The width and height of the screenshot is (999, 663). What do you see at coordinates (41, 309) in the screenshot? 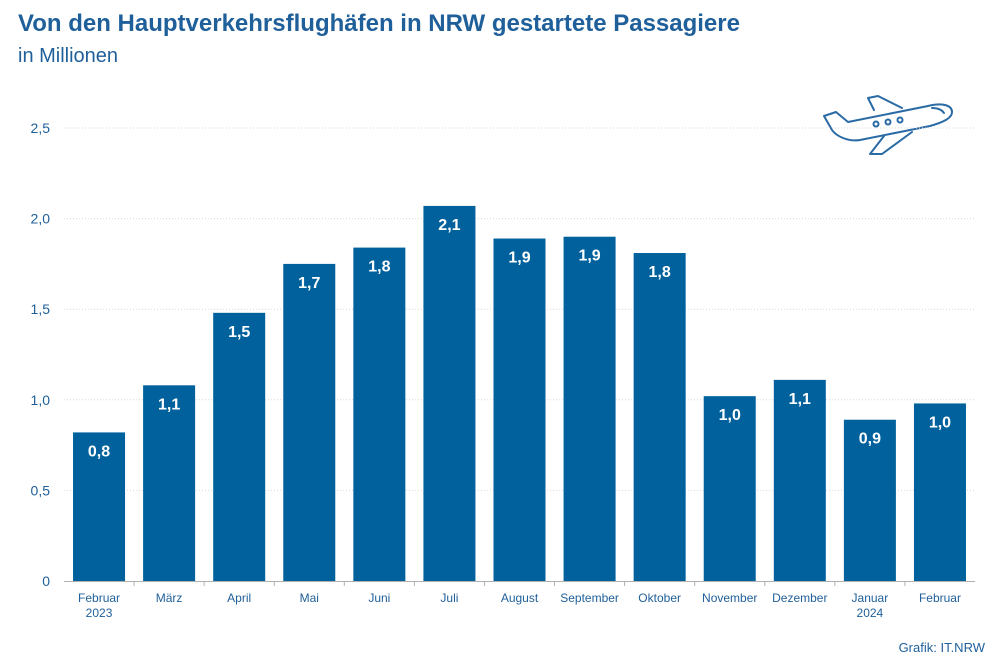
I see `y-tick-label: 1,5` at bounding box center [41, 309].